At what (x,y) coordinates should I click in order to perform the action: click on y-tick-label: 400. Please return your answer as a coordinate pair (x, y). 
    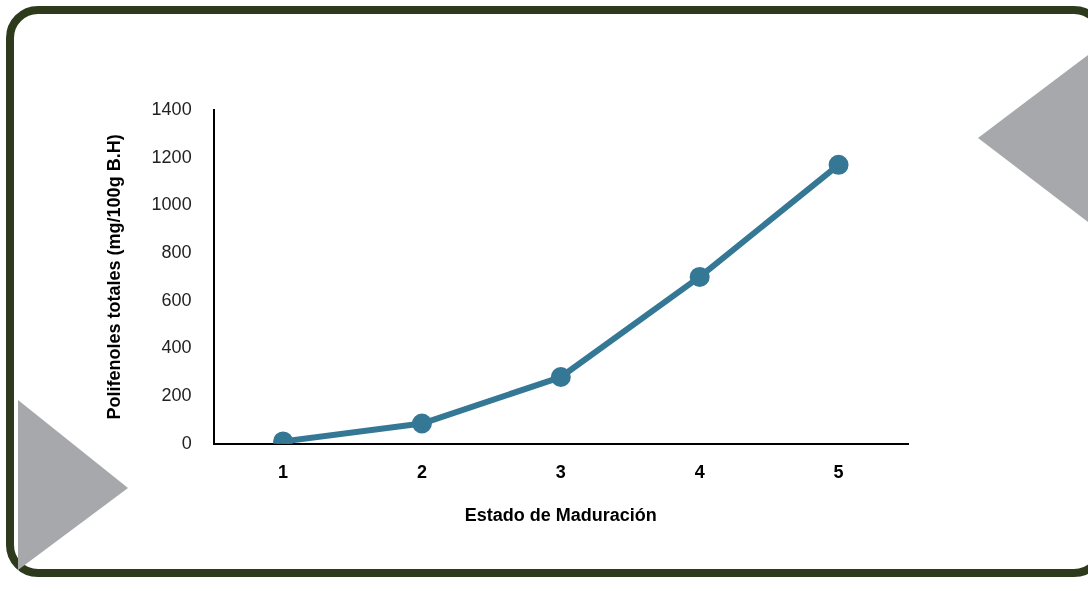
    Looking at the image, I should click on (176, 347).